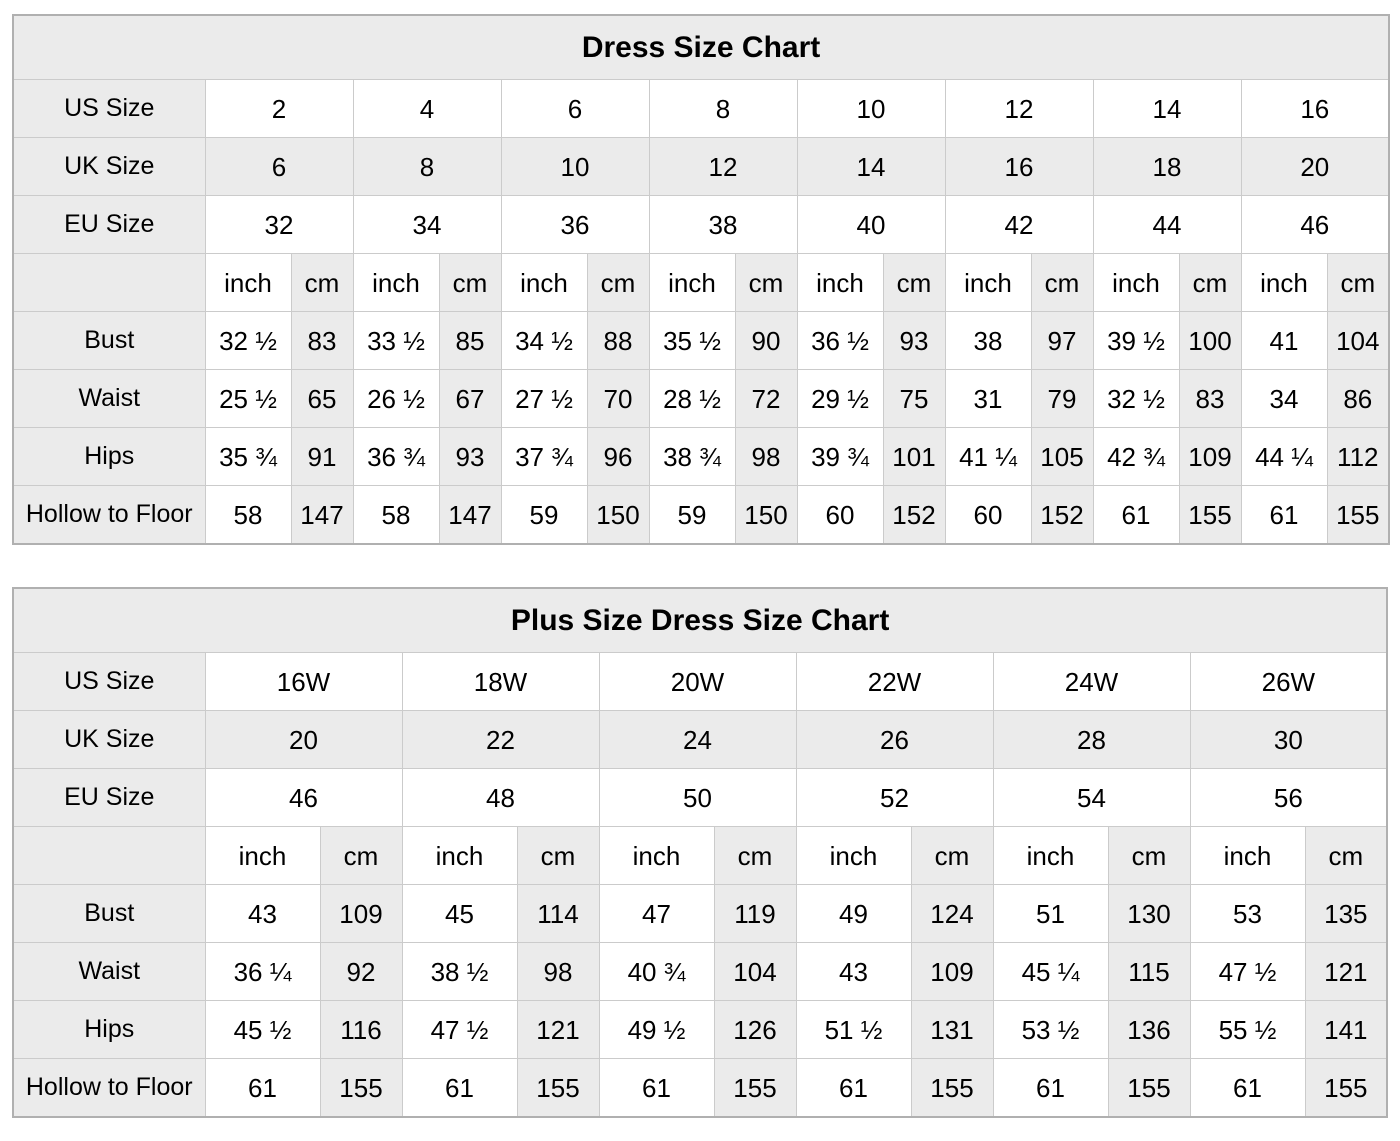 The height and width of the screenshot is (1141, 1400). I want to click on measurement-inch-cell: 42 ¾, so click(1136, 456).